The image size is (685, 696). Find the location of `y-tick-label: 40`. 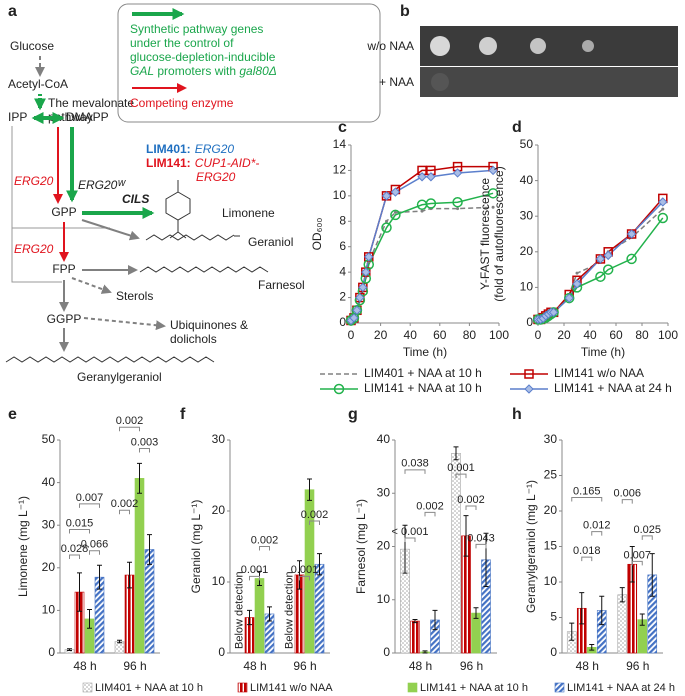

y-tick-label: 40 is located at coordinates (384, 439).